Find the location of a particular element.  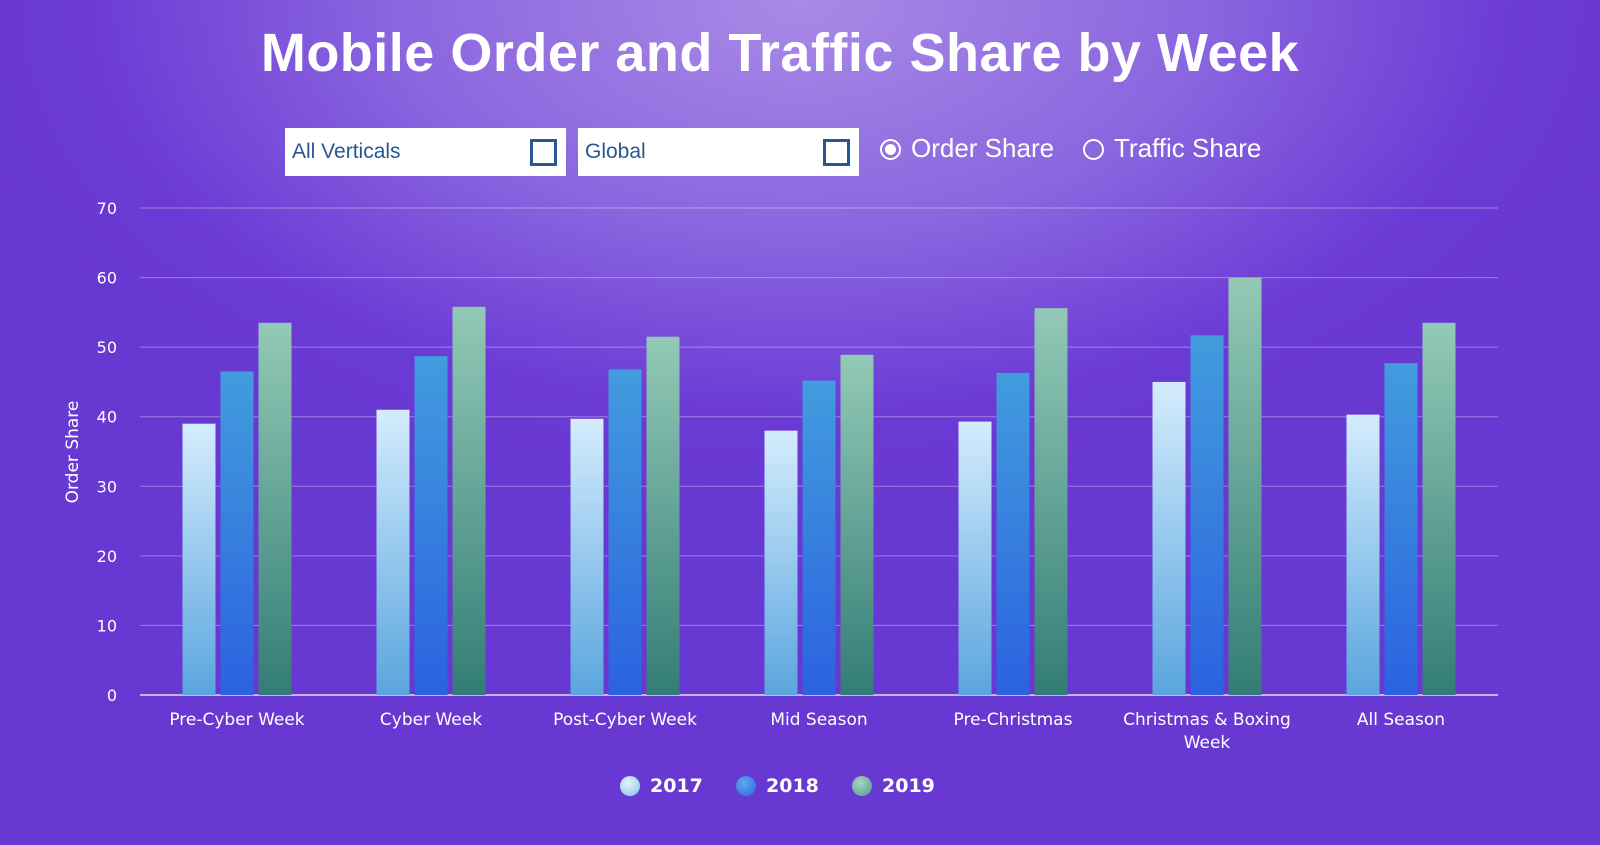

y-tick-label: 50 is located at coordinates (107, 347).